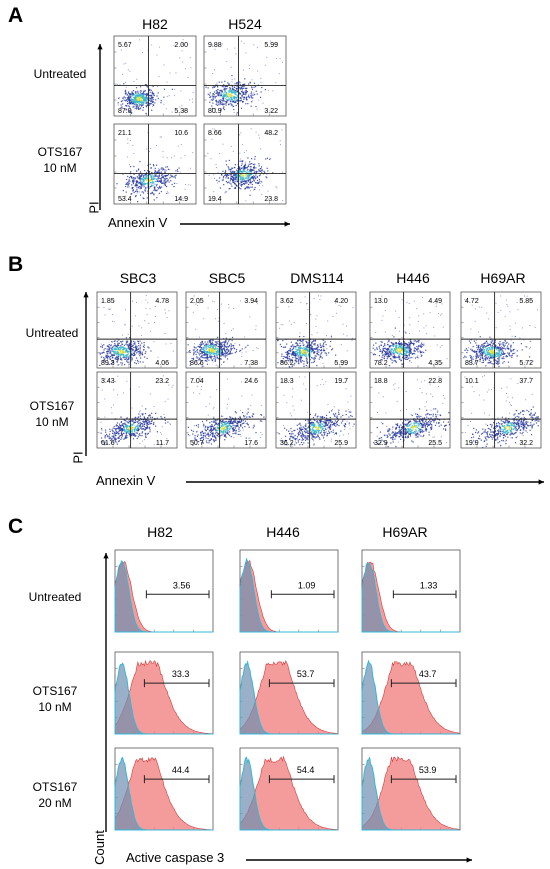 The image size is (550, 869). What do you see at coordinates (100, 127) in the screenshot?
I see `panel-a-y-arrow` at bounding box center [100, 127].